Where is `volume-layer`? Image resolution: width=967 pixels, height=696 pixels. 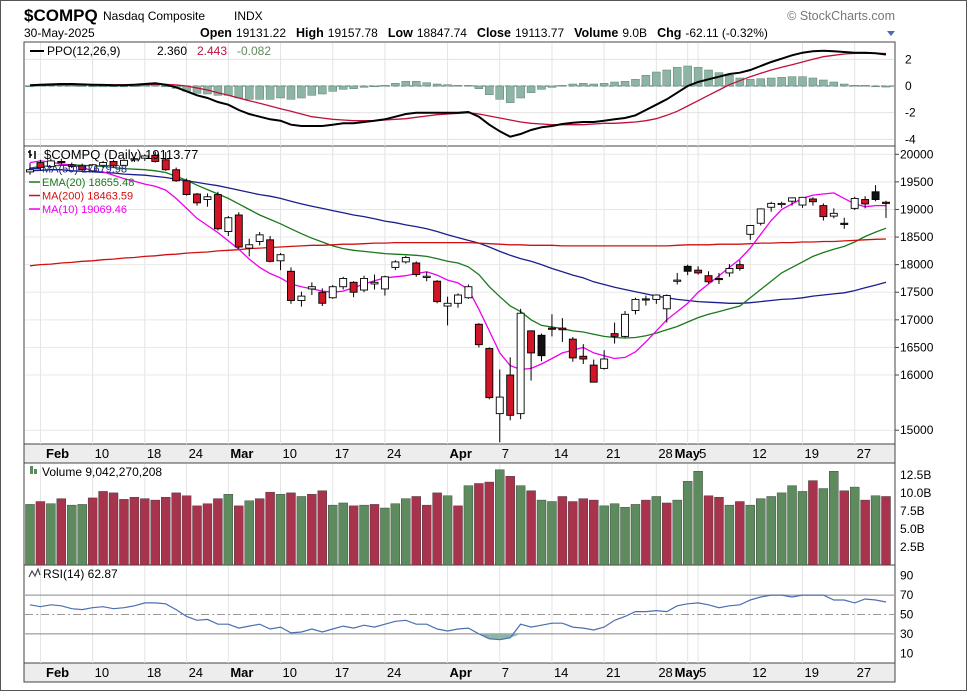 volume-layer is located at coordinates (458, 517).